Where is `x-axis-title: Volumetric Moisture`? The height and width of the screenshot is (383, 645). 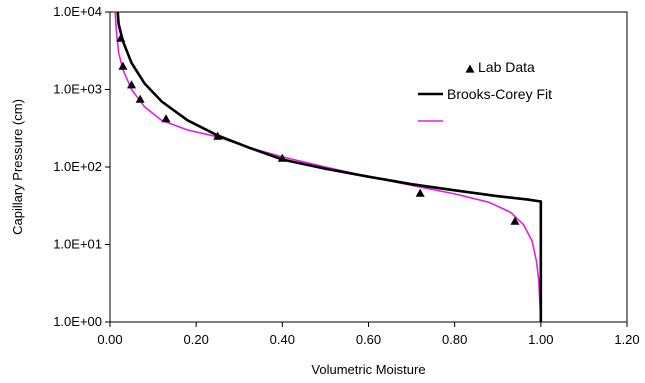
x-axis-title: Volumetric Moisture is located at coordinates (368, 369).